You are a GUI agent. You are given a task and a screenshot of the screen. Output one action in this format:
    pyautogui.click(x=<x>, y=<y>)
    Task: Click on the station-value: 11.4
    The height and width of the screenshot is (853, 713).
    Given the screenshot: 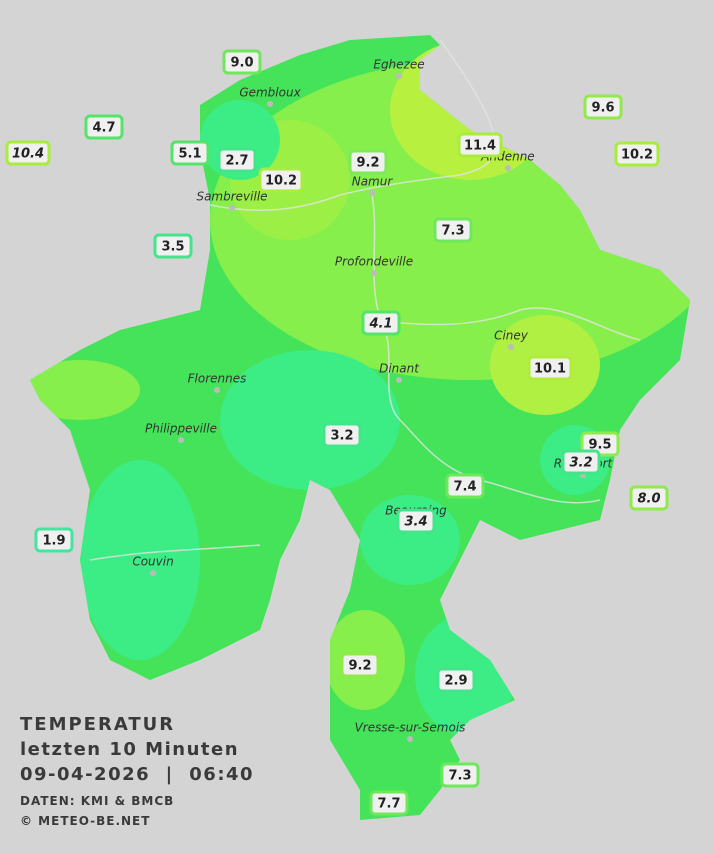 What is the action you would take?
    pyautogui.click(x=480, y=146)
    